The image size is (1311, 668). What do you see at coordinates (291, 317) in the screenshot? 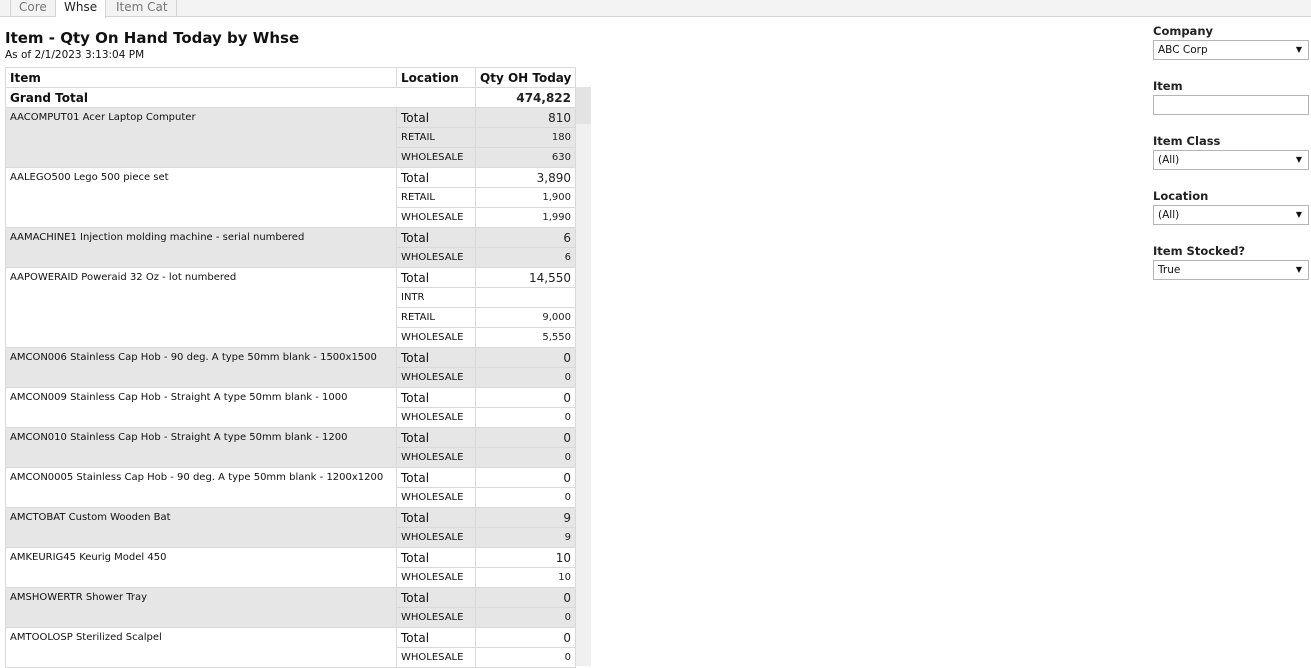
I see `location-row: RETAIL 9,000` at bounding box center [291, 317].